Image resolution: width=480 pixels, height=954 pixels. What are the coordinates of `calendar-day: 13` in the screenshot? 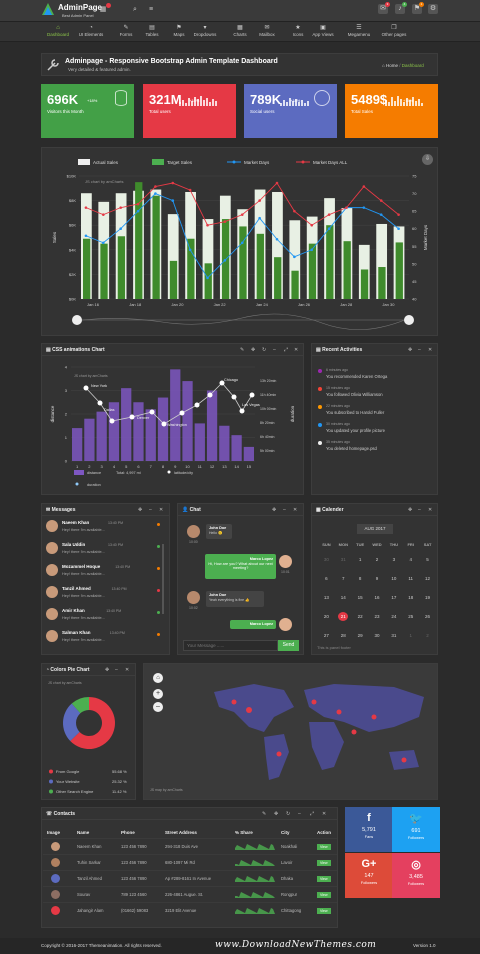 It's located at (326, 597).